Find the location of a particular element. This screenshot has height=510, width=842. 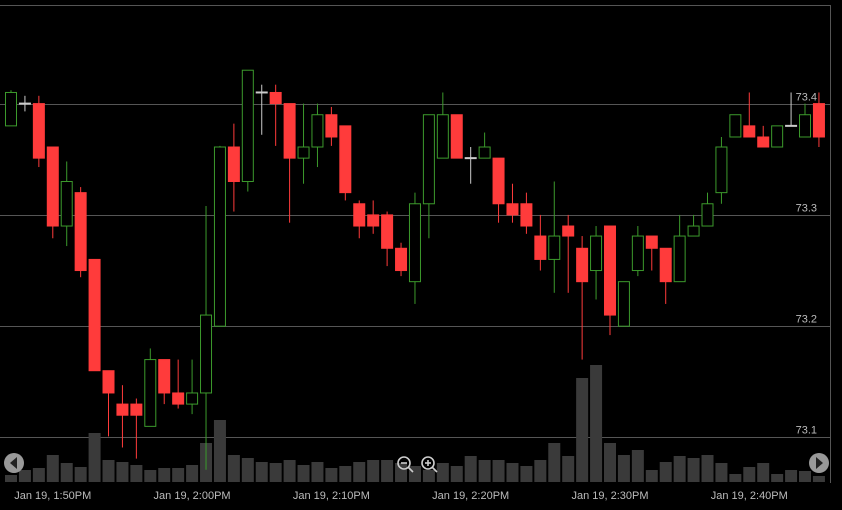

x-tick-label: Jan 19, 2:30PM is located at coordinates (609, 496).